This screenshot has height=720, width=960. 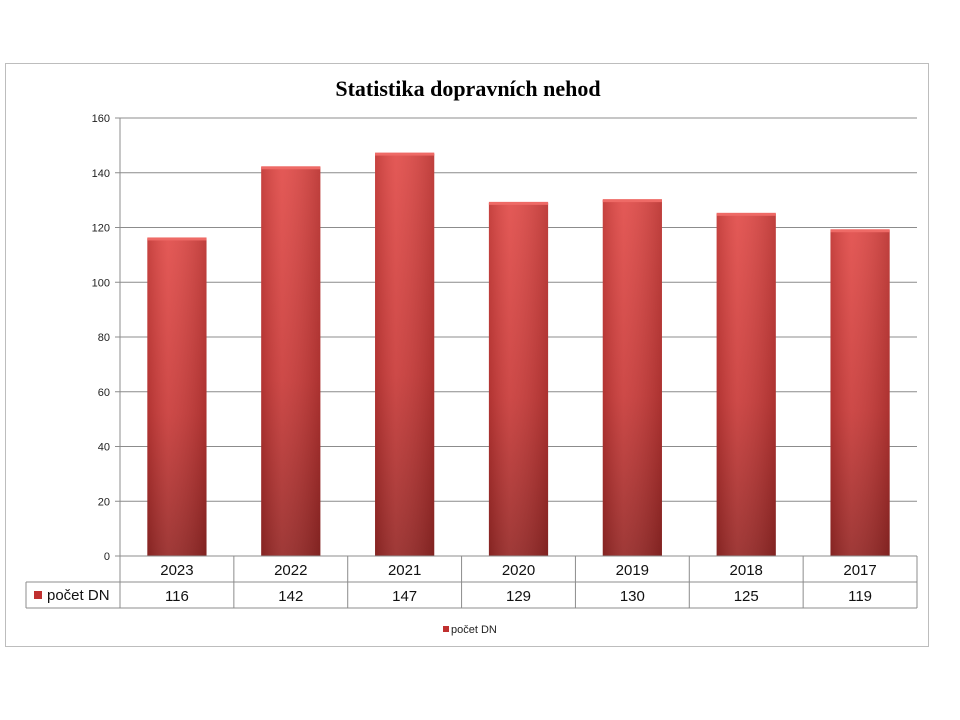 What do you see at coordinates (101, 119) in the screenshot?
I see `y-tick-label: 160` at bounding box center [101, 119].